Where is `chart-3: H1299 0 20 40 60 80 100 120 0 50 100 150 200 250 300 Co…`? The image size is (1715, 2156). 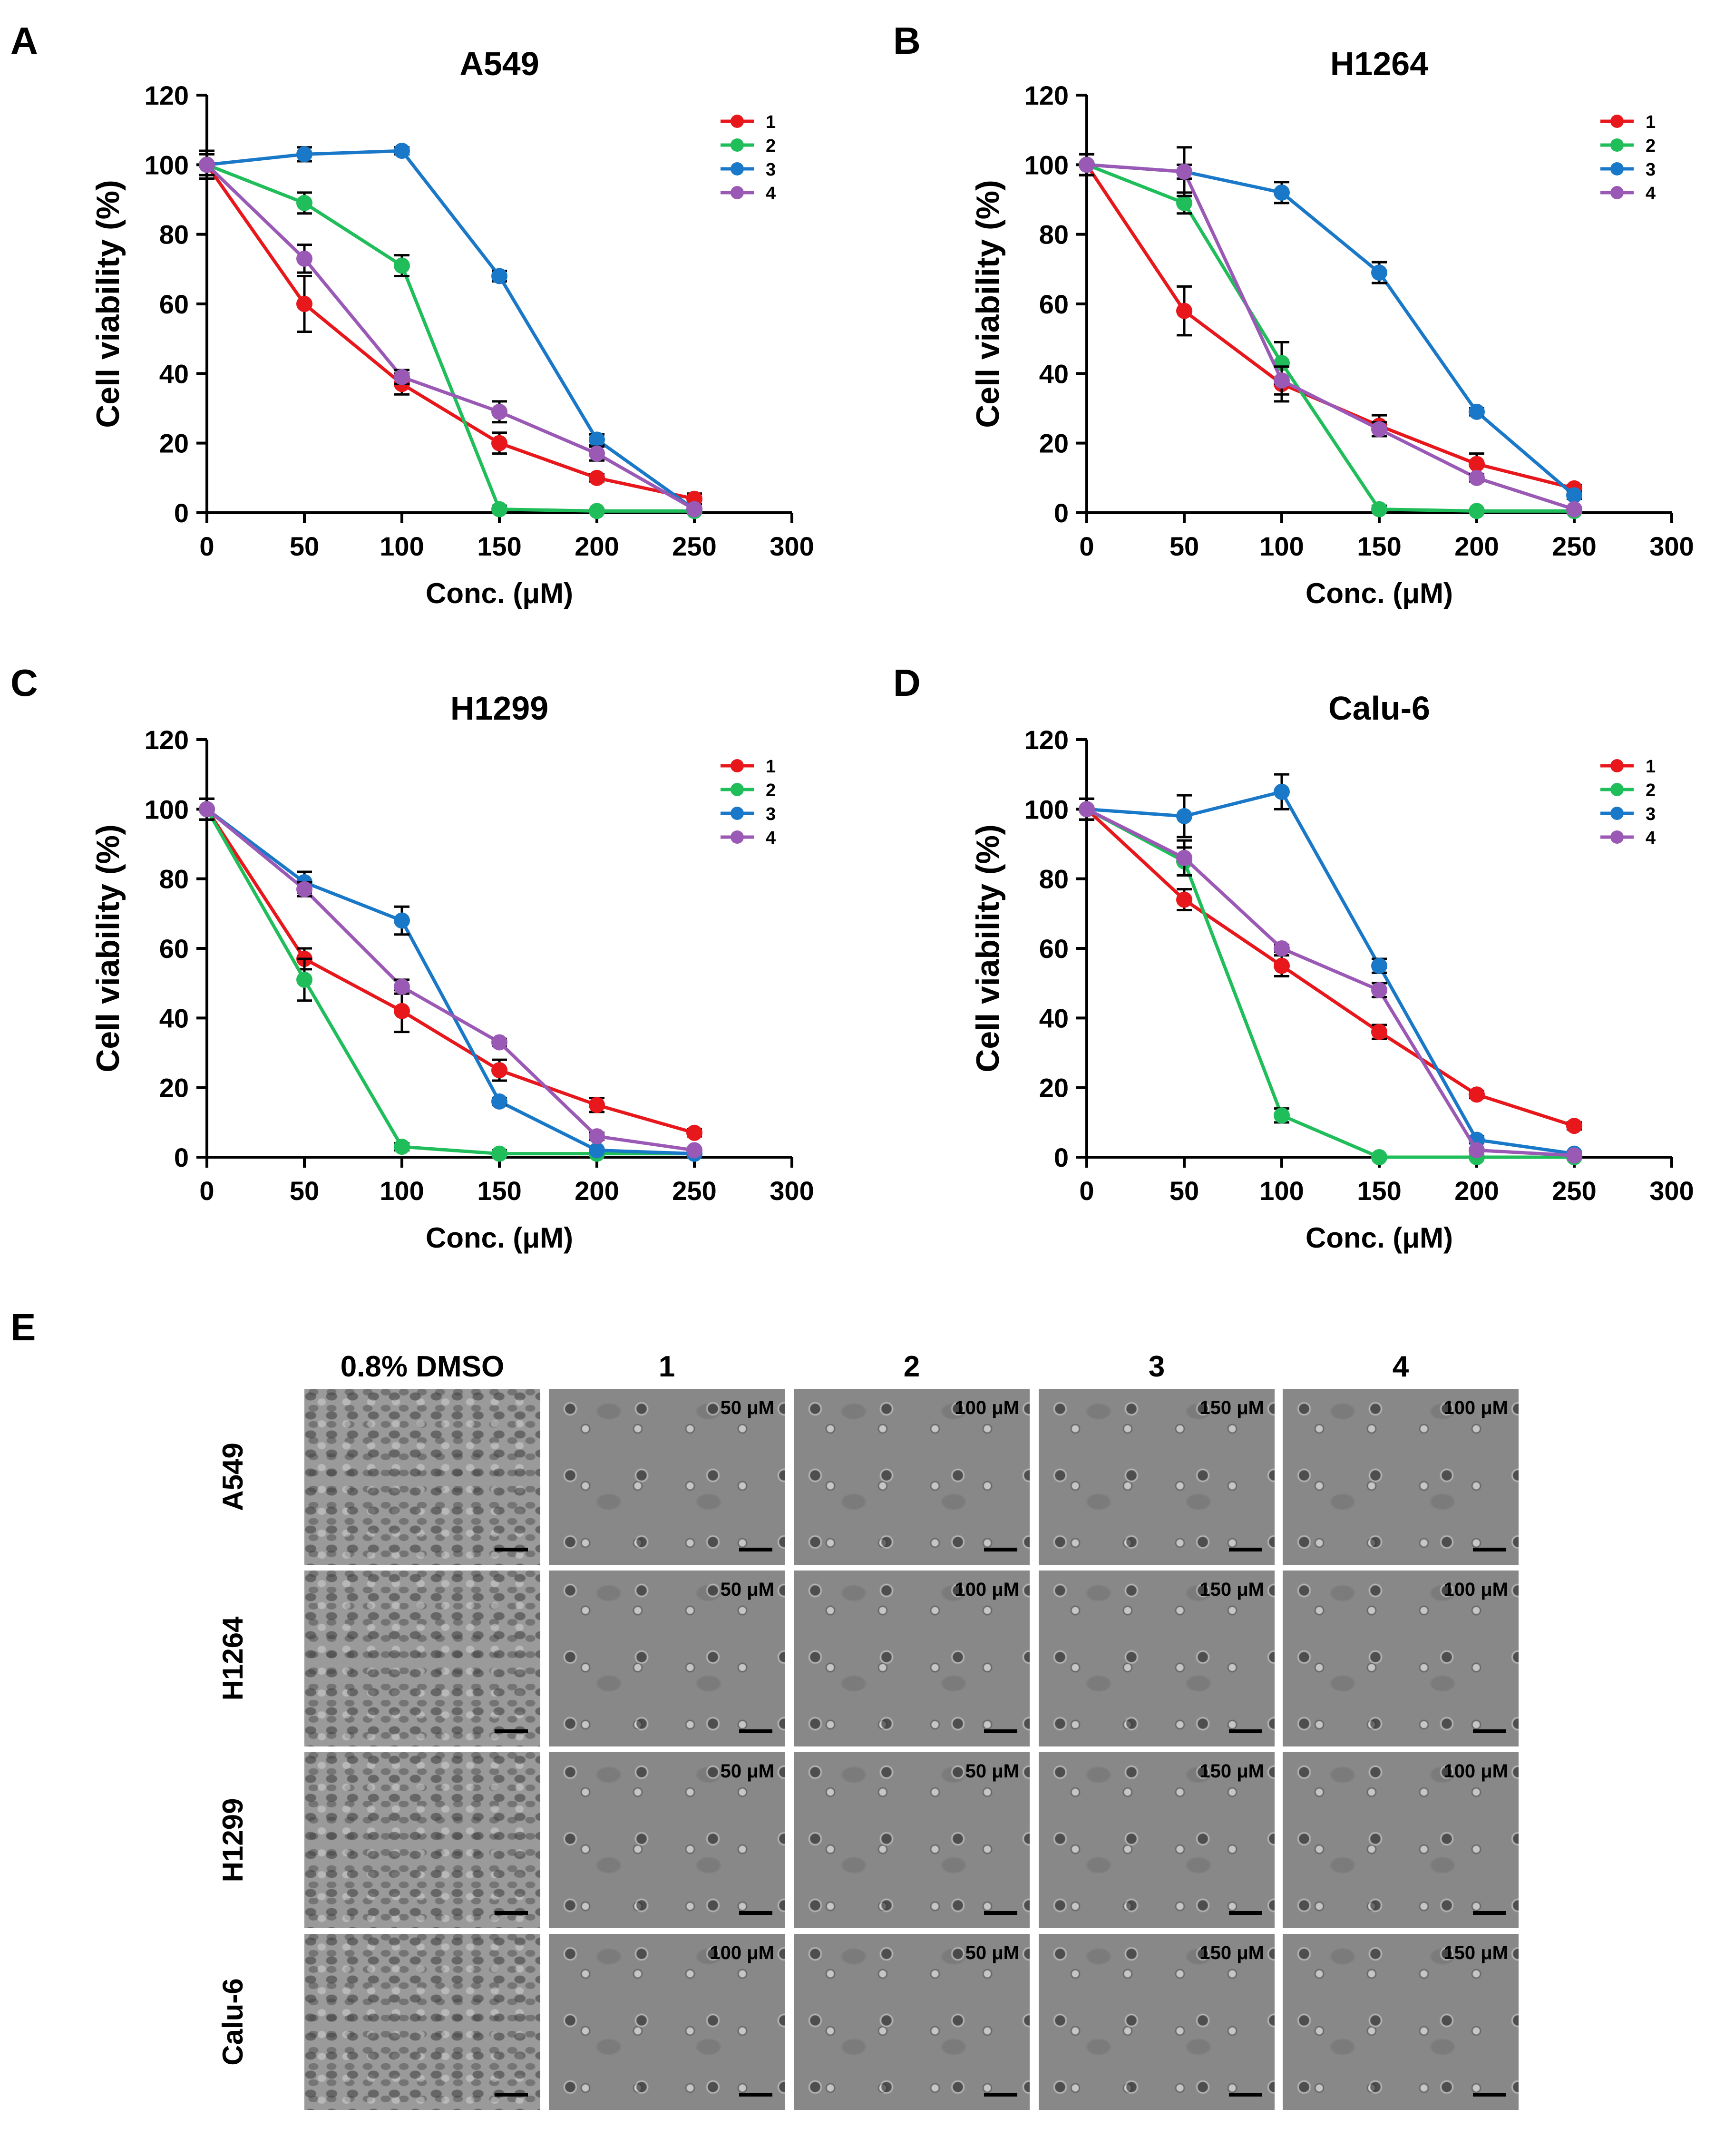
chart-3: H1299 0 20 40 60 80 100 120 0 50 100 150 200 250 300 Co… is located at coordinates (452, 972).